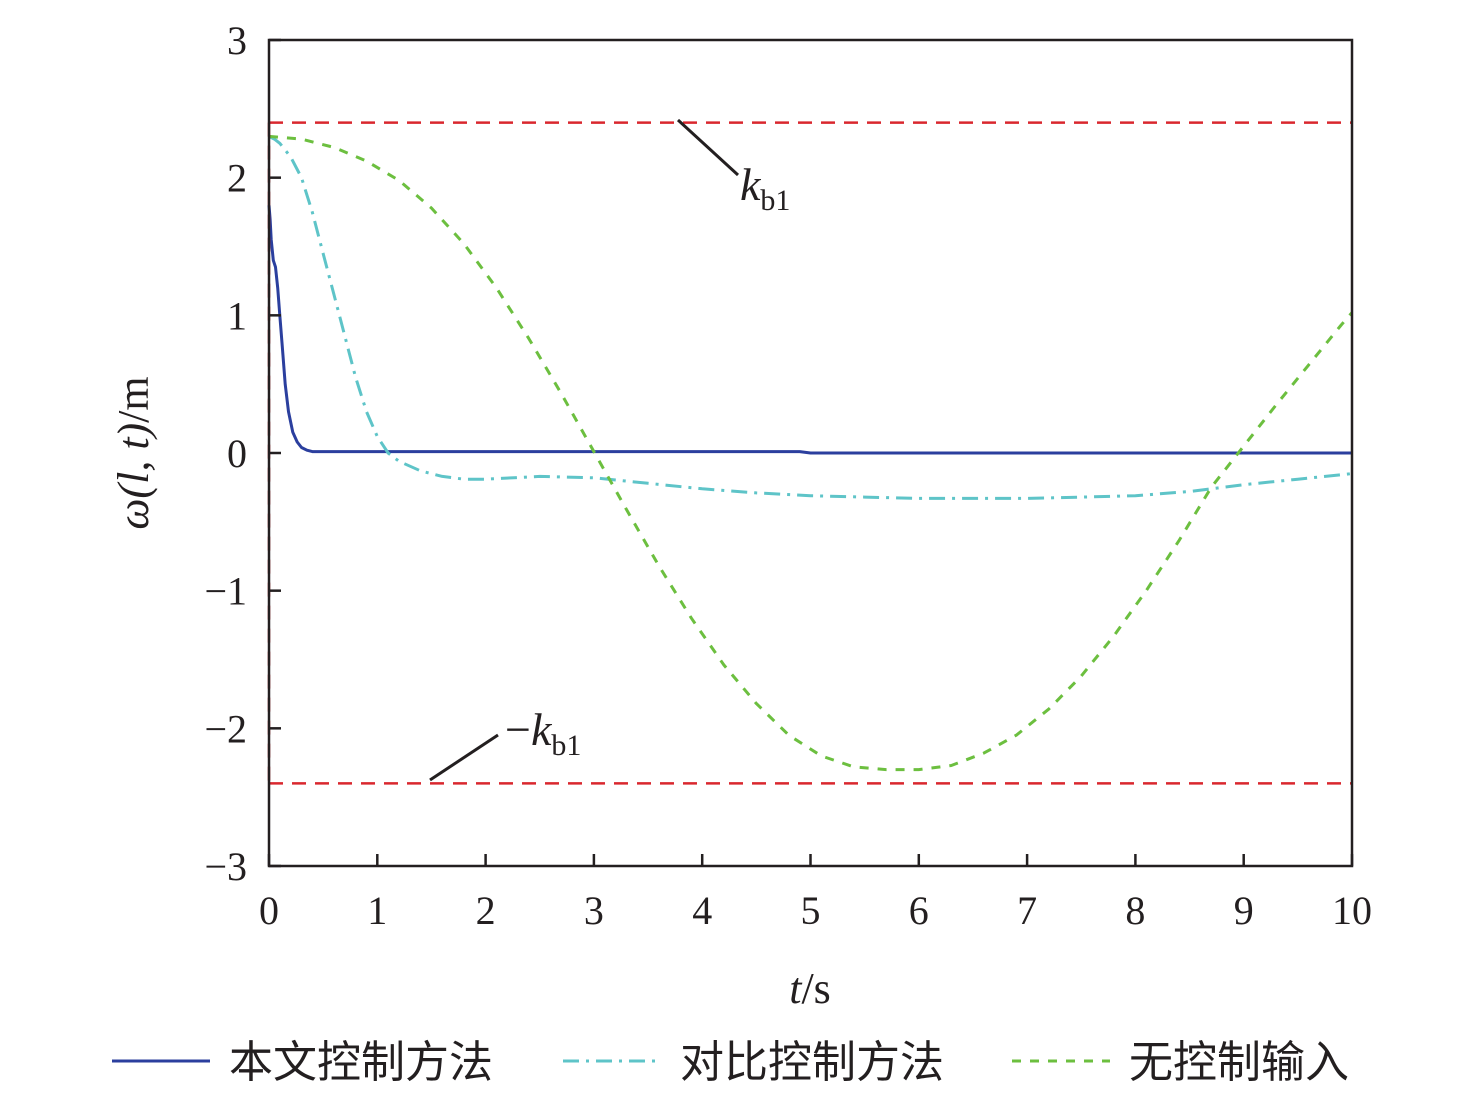 The image size is (1476, 1098). Describe the element at coordinates (796, 988) in the screenshot. I see `x-axis-label-var: t` at that location.